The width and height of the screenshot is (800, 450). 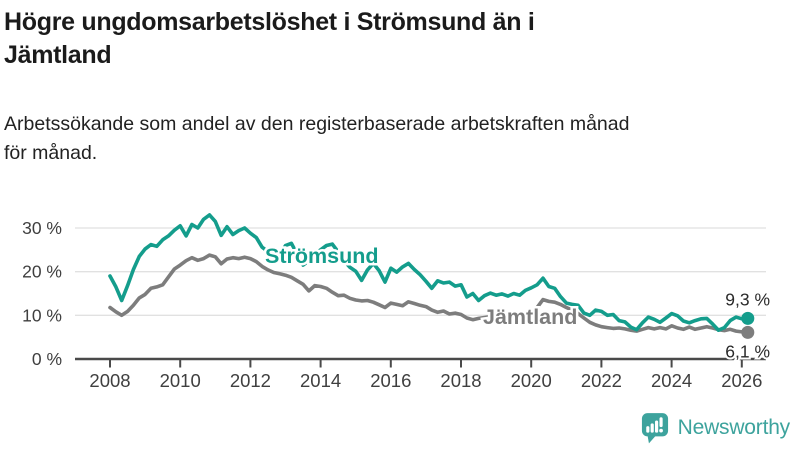 I want to click on x-tick-label: 2008, so click(x=109, y=380).